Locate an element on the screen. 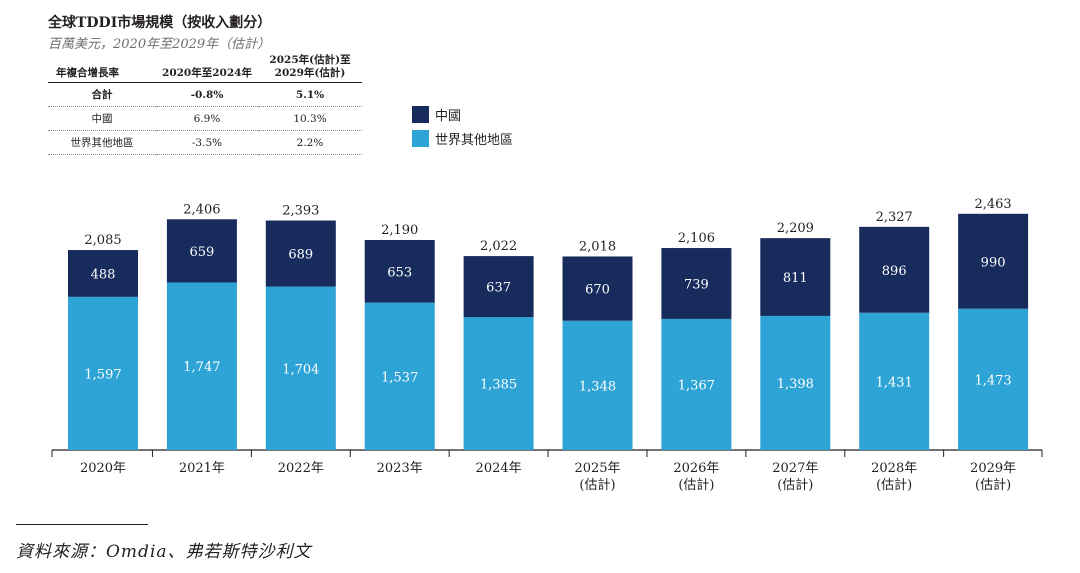 This screenshot has height=573, width=1080. cagr-row-total: 合計 -0.8% 5.1% is located at coordinates (205, 94).